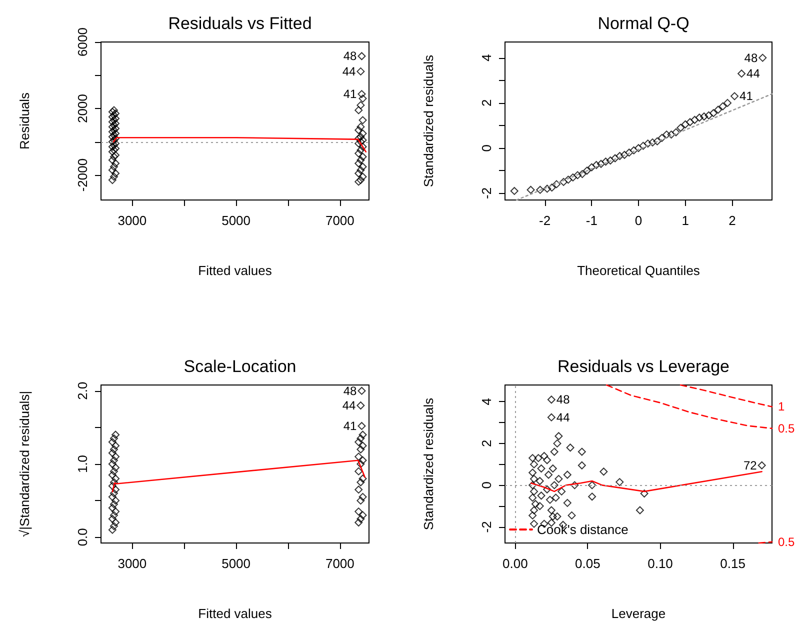  I want to click on y-axis-title: Residuals, so click(24, 121).